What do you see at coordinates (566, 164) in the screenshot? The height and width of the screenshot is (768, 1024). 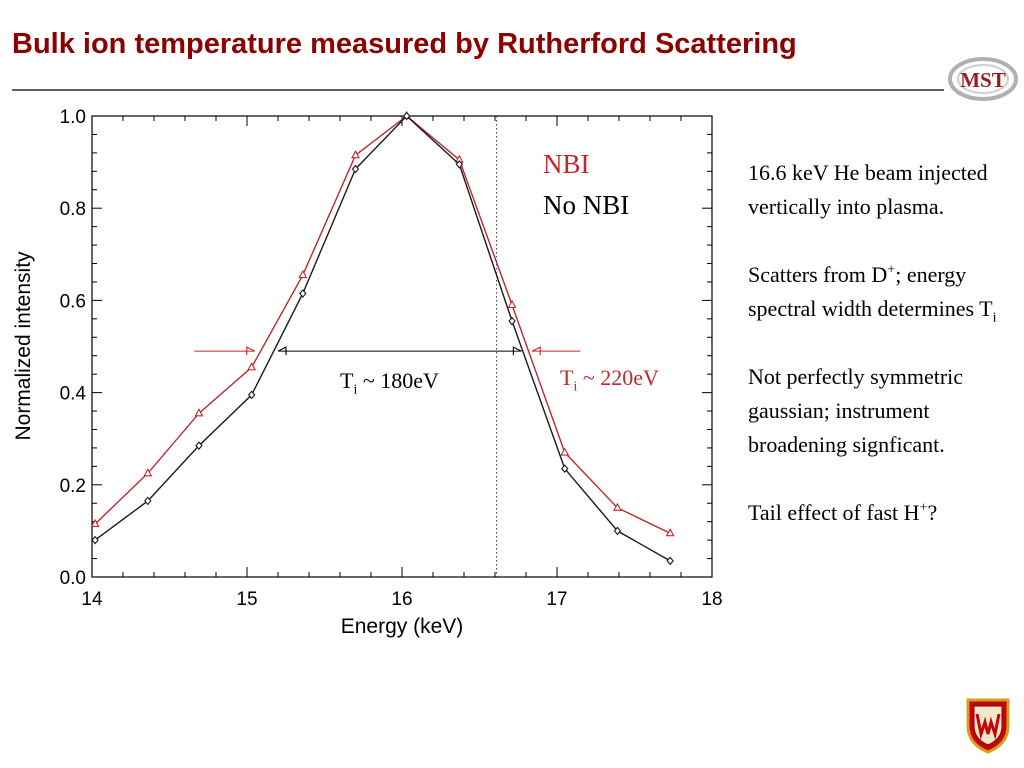 I see `legend-nbi: NBI` at bounding box center [566, 164].